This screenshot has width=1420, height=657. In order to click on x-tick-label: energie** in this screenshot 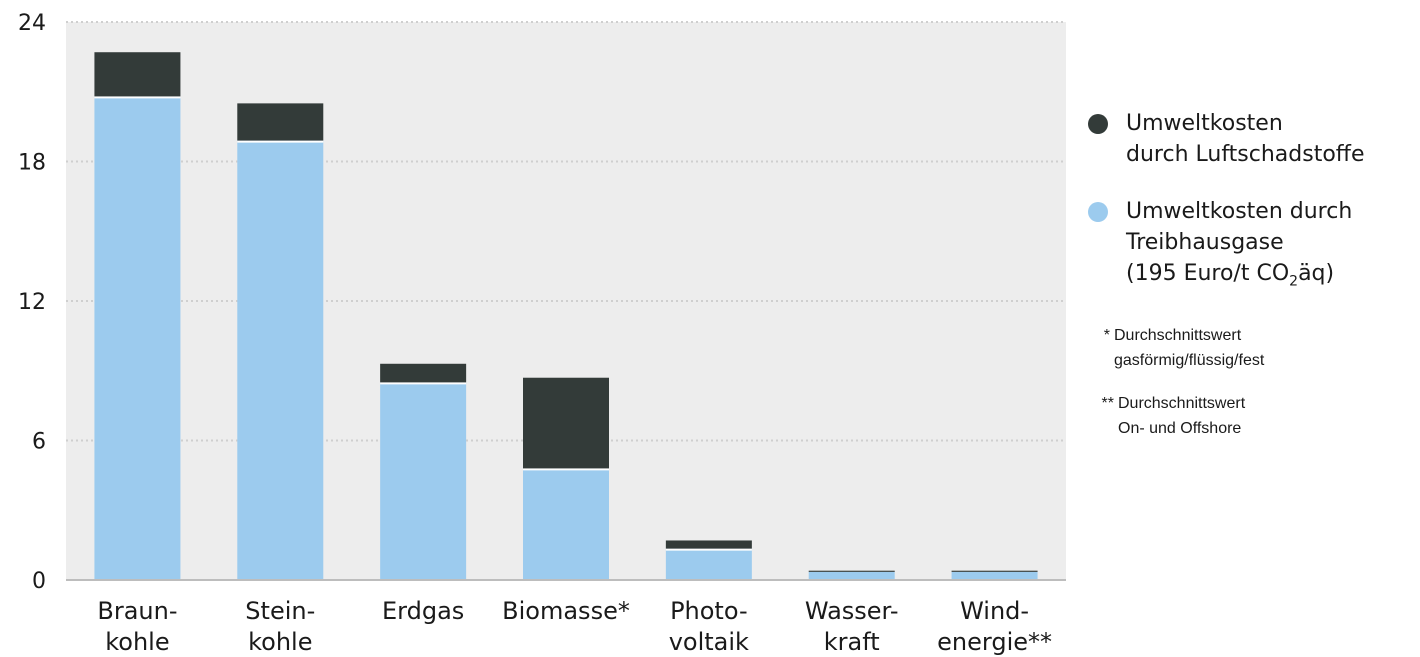, I will do `click(994, 642)`.